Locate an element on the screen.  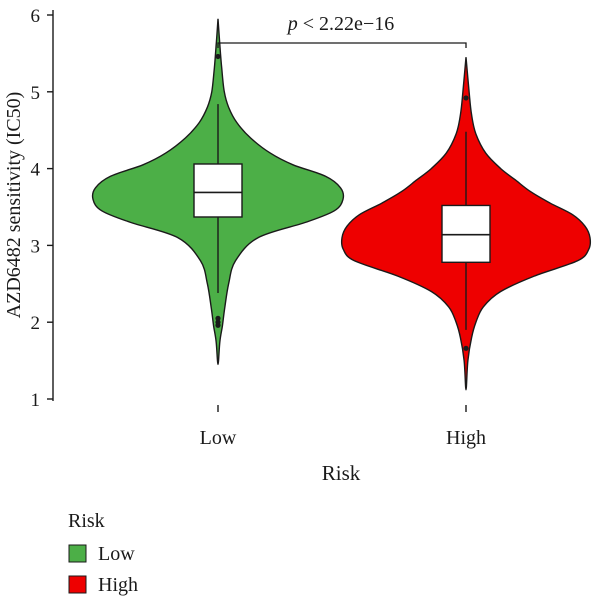
p-symbol: p is located at coordinates (292, 24).